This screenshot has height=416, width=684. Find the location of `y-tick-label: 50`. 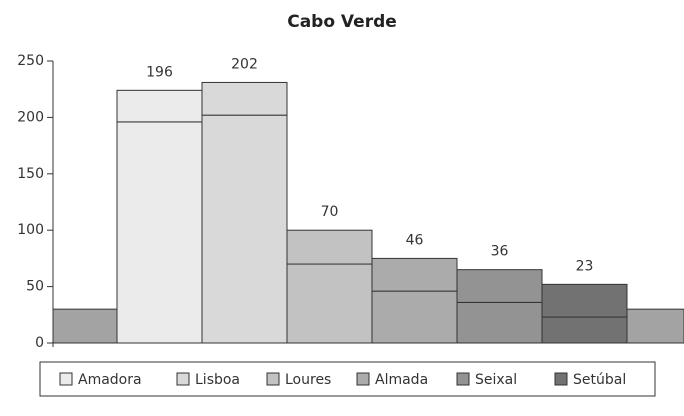

y-tick-label: 50 is located at coordinates (35, 287).